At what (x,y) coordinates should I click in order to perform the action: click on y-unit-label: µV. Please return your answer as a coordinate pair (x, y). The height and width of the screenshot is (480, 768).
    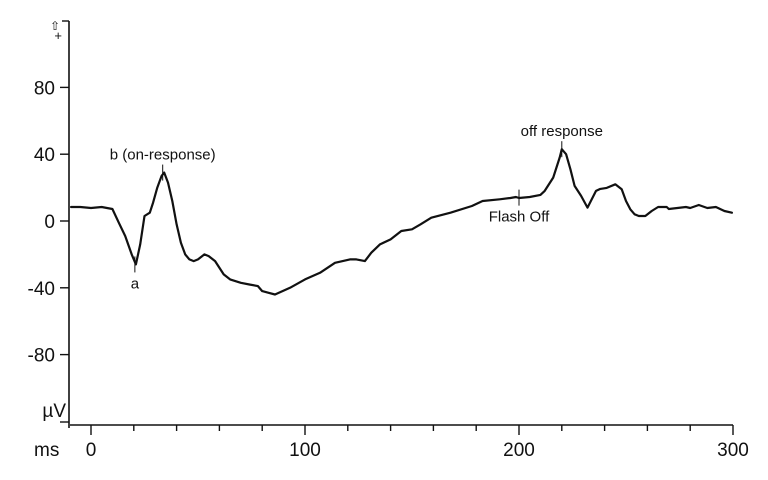
    Looking at the image, I should click on (54, 411).